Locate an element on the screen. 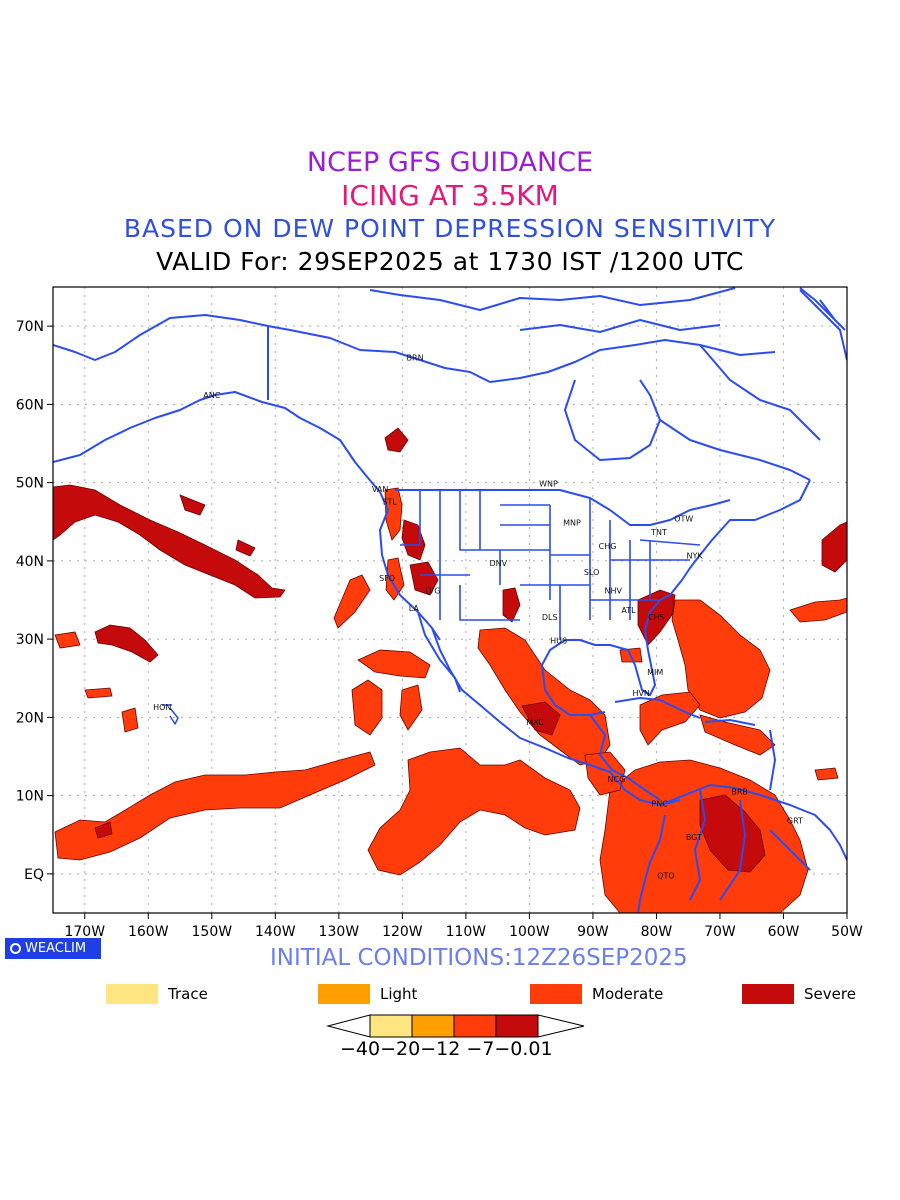  coastline-baja is located at coordinates (439, 652).